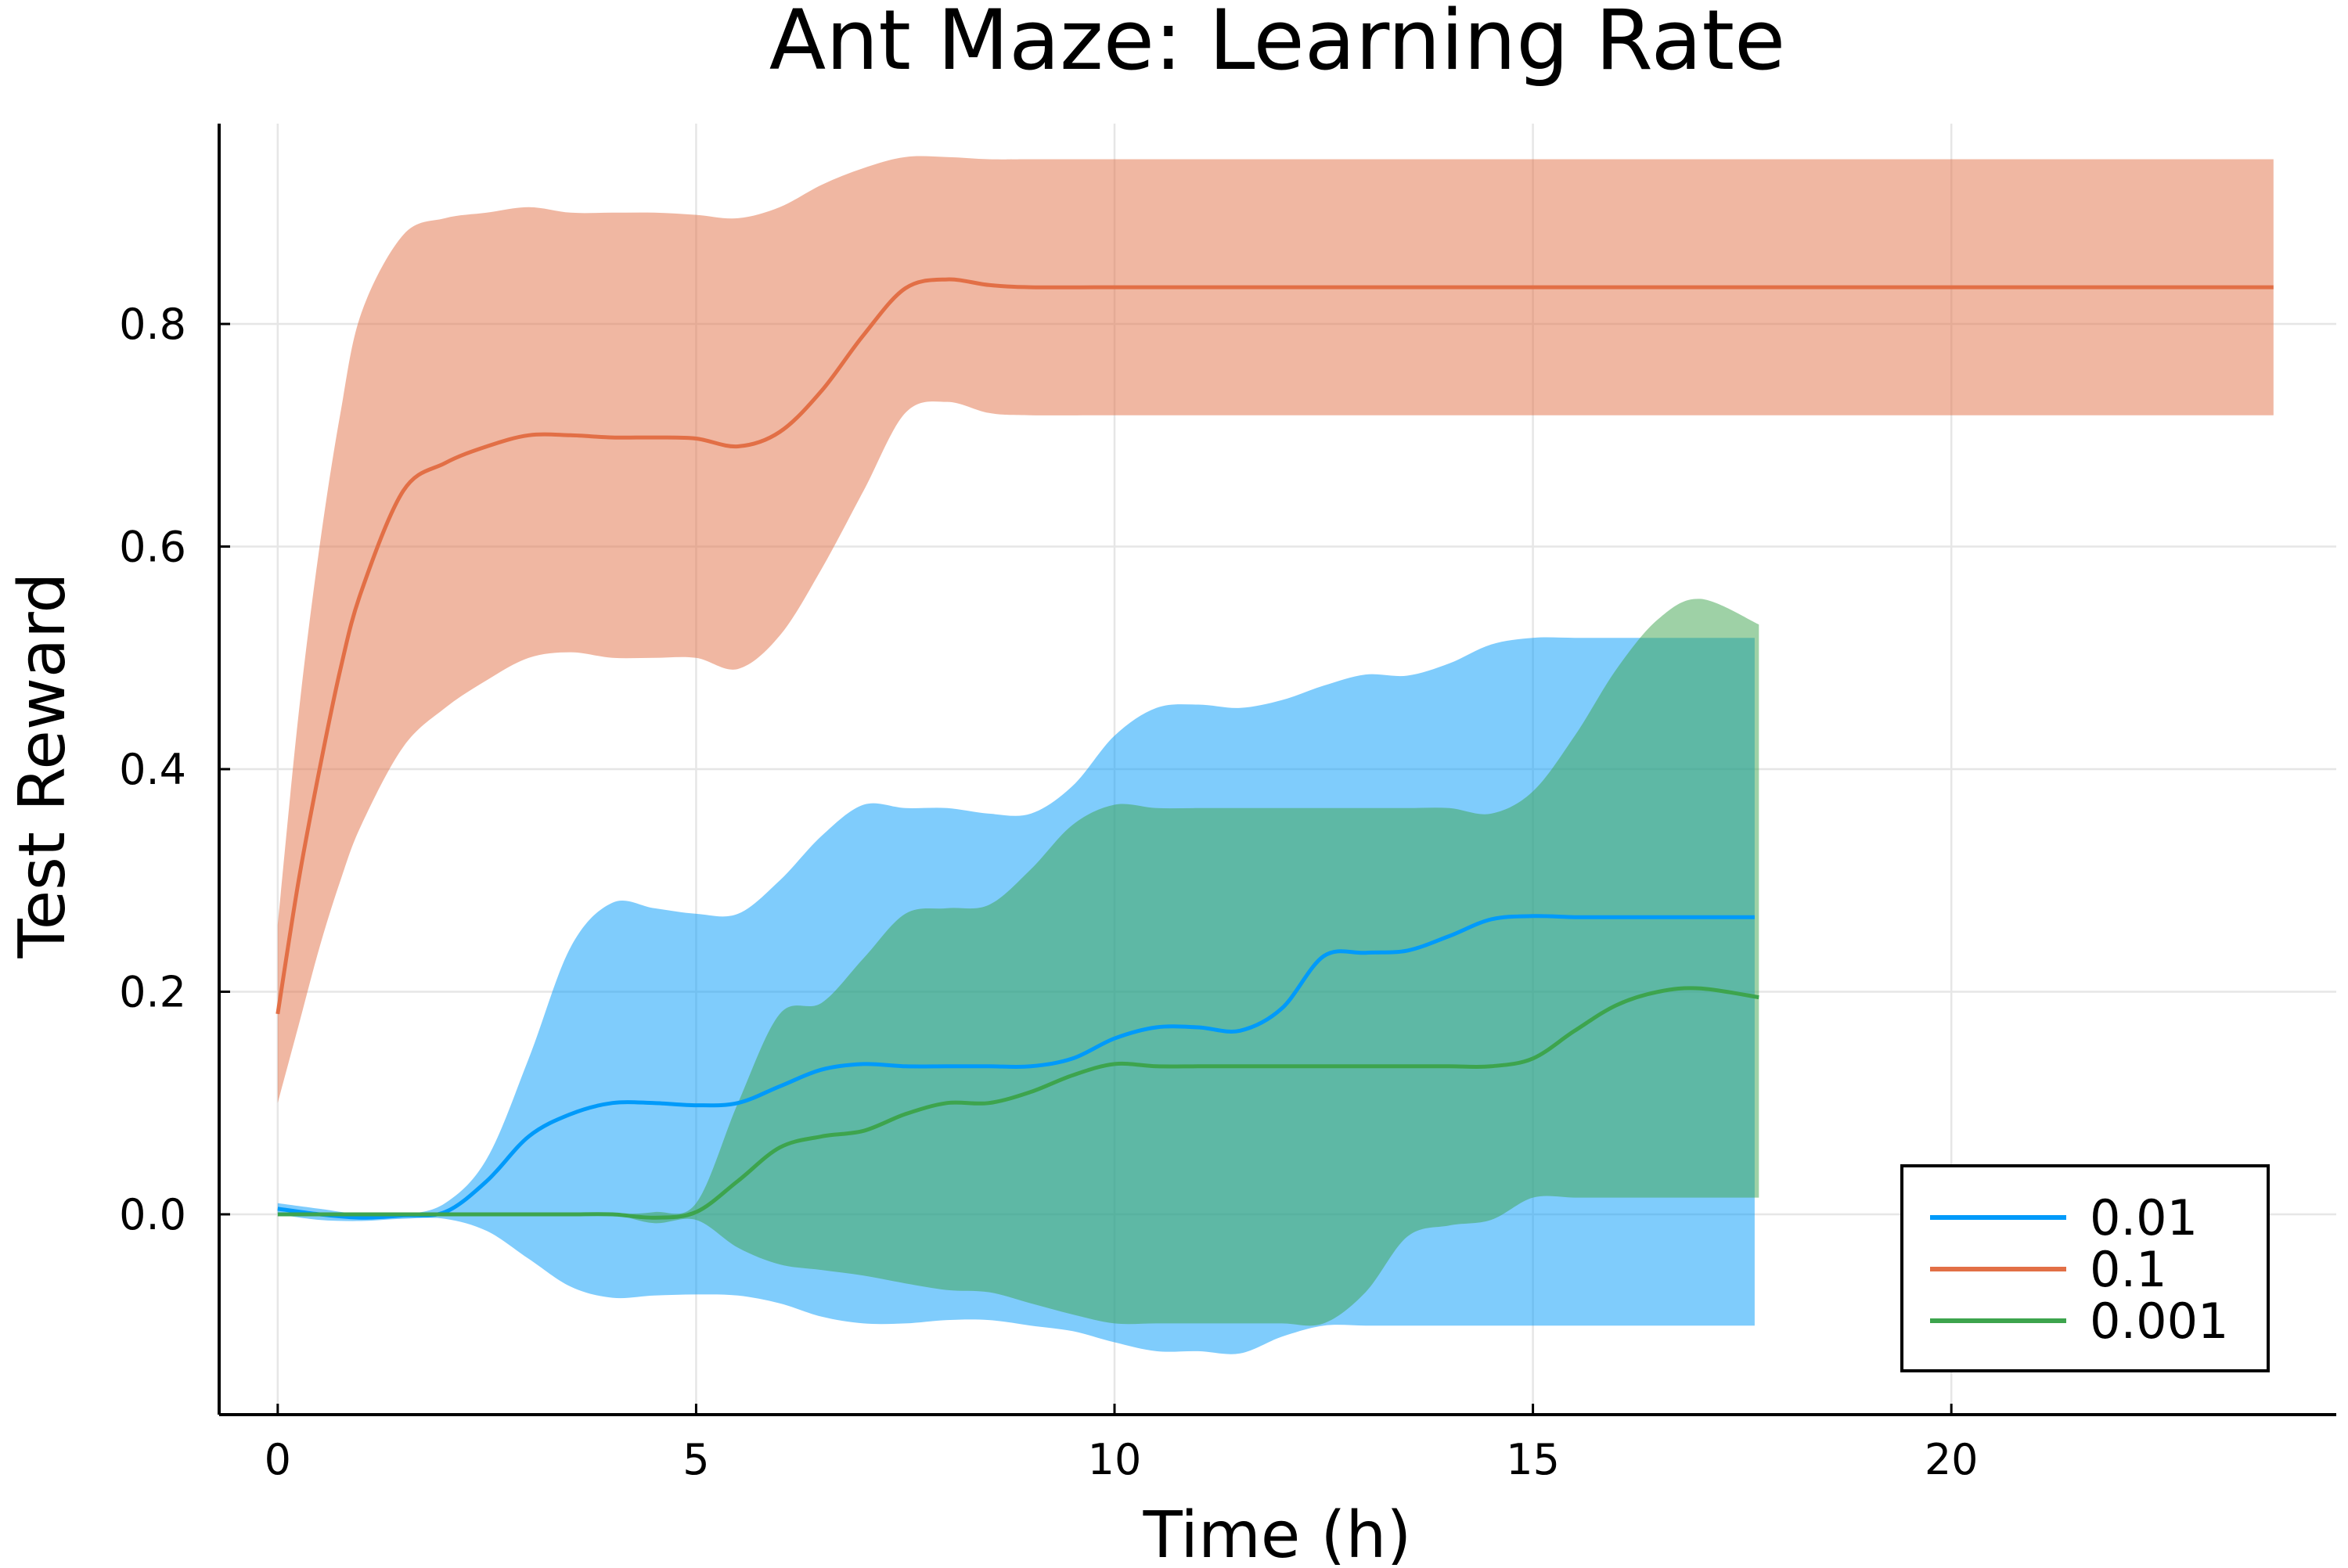 Image resolution: width=2348 pixels, height=1568 pixels. Describe the element at coordinates (152, 992) in the screenshot. I see `y-tick-label: 0.2` at that location.